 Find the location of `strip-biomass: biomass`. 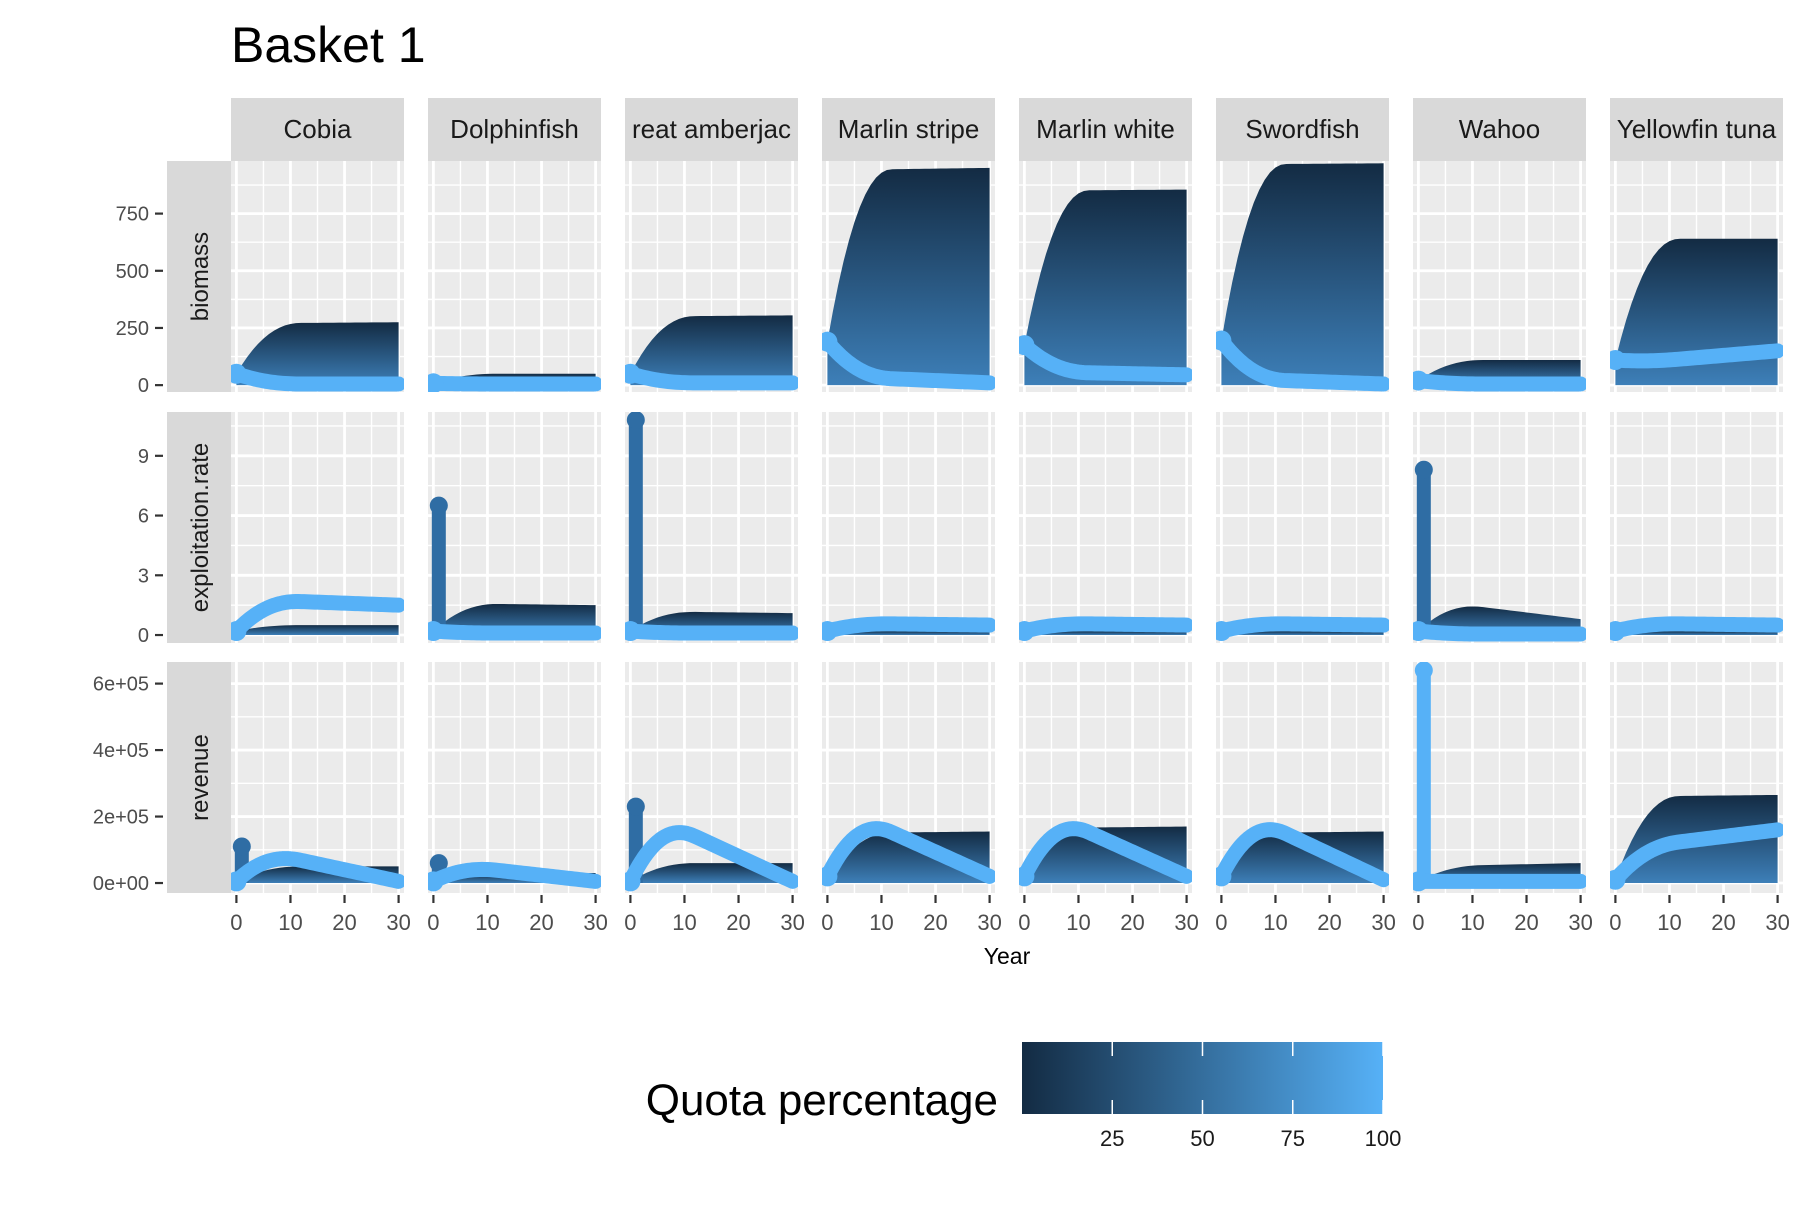

strip-biomass: biomass is located at coordinates (199, 276).